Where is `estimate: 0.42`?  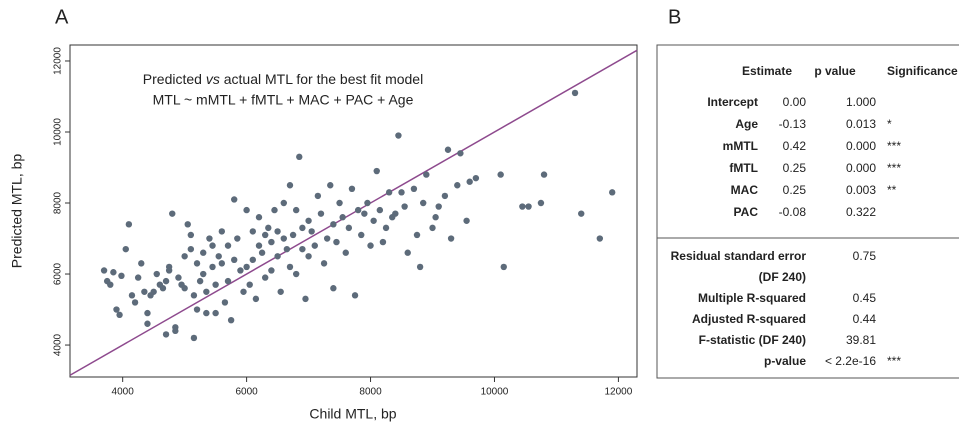 estimate: 0.42 is located at coordinates (795, 146).